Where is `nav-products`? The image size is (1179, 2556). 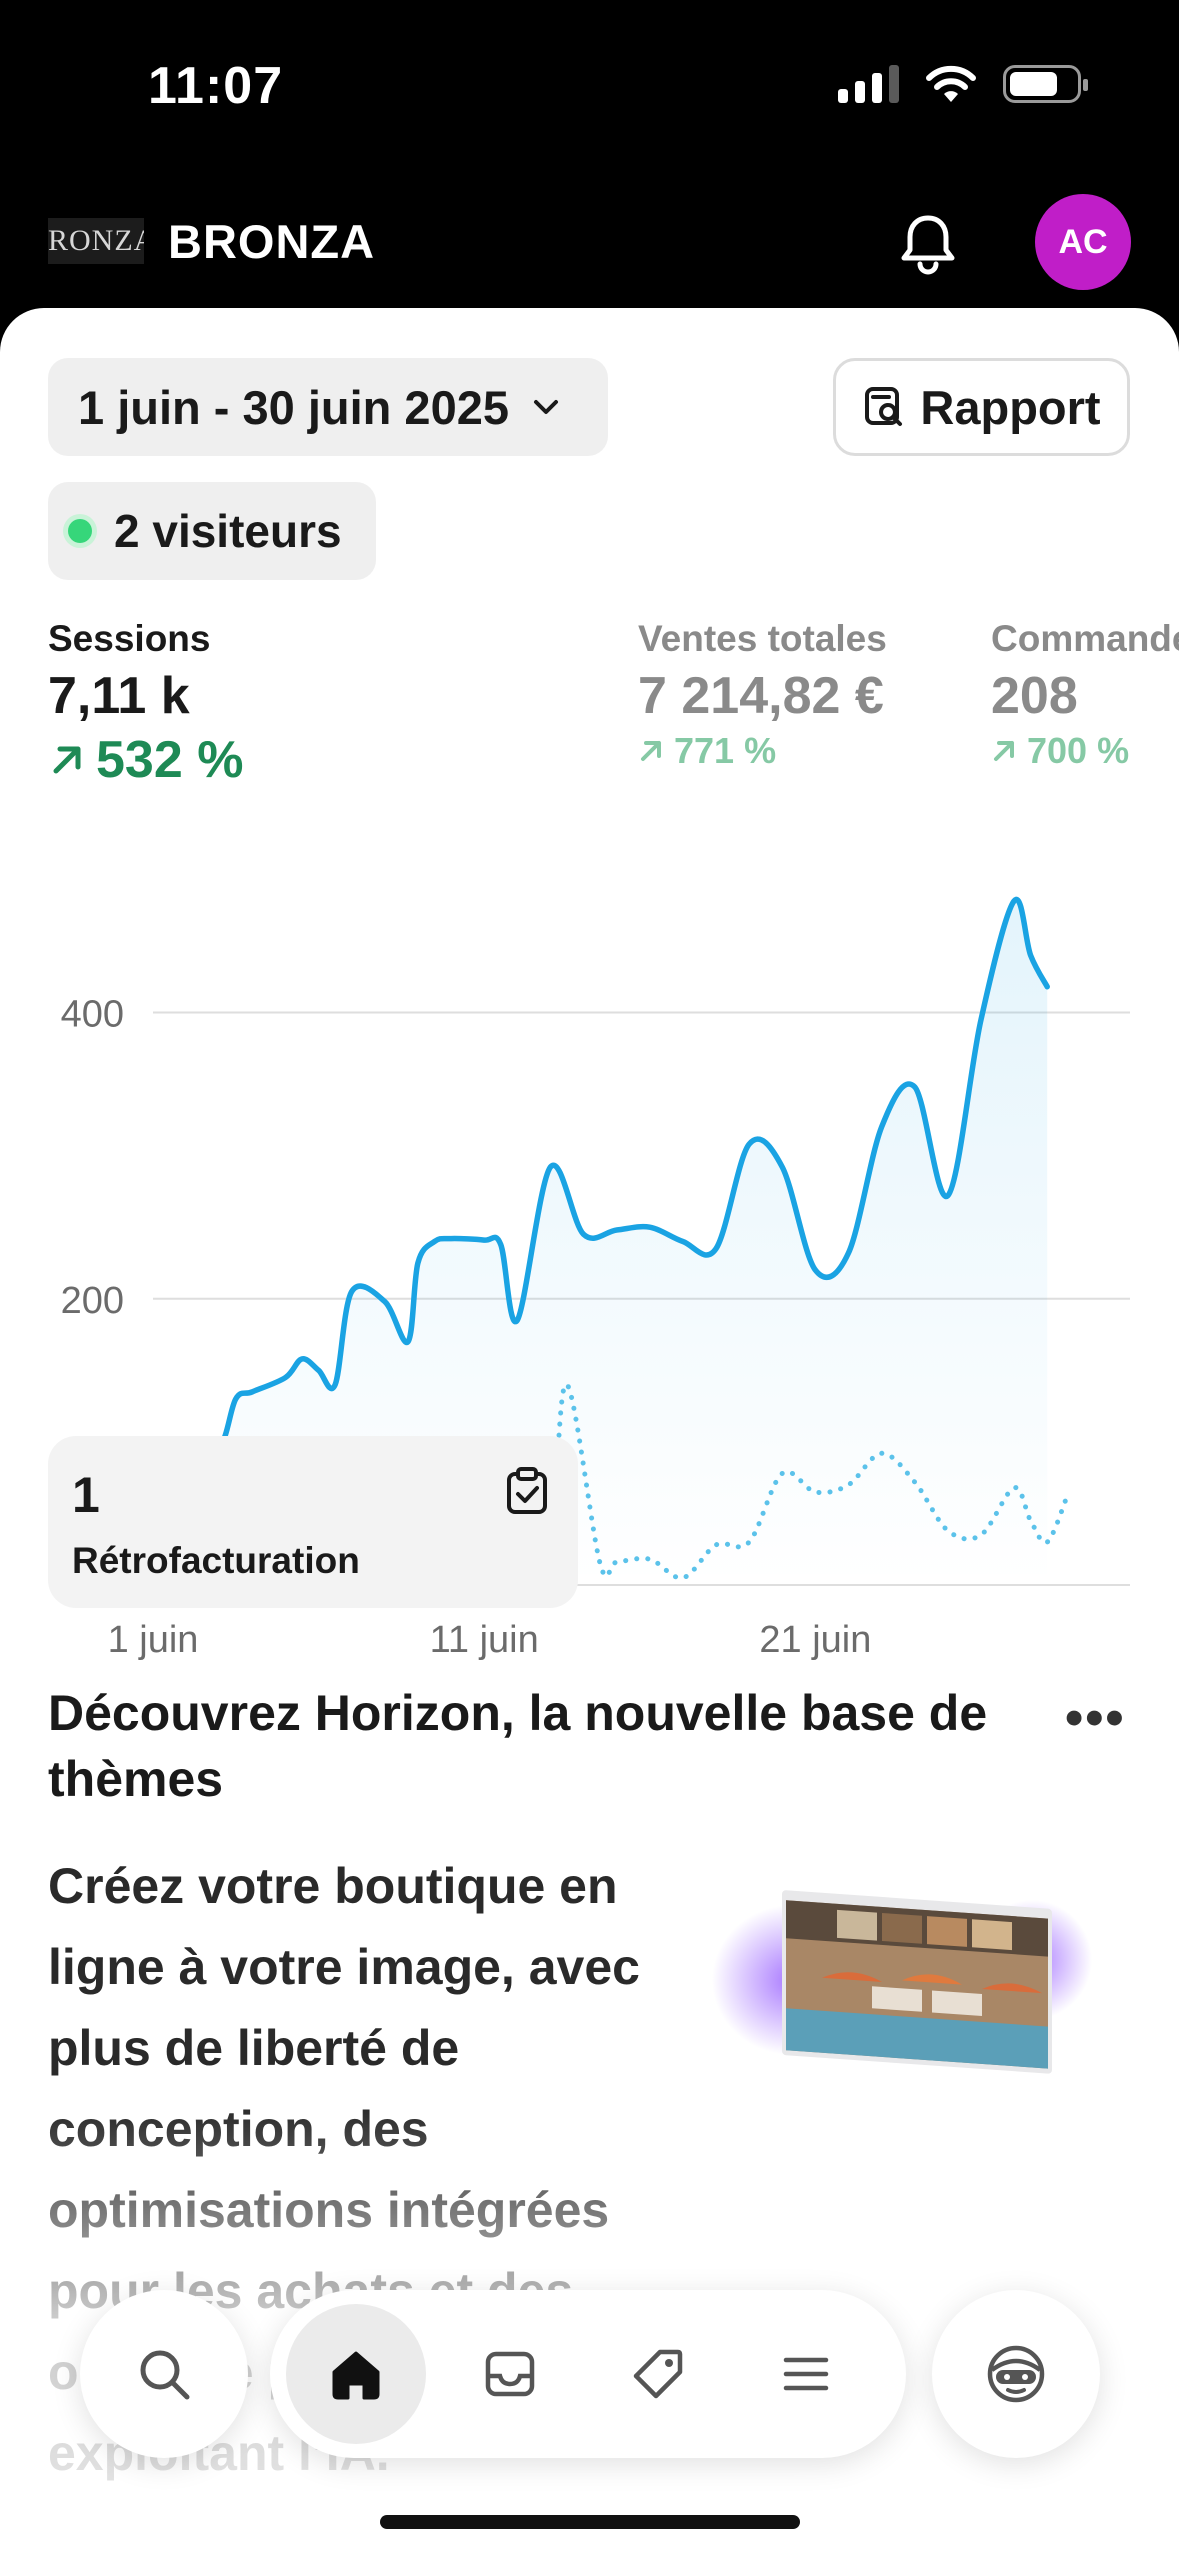
nav-products is located at coordinates (658, 2374).